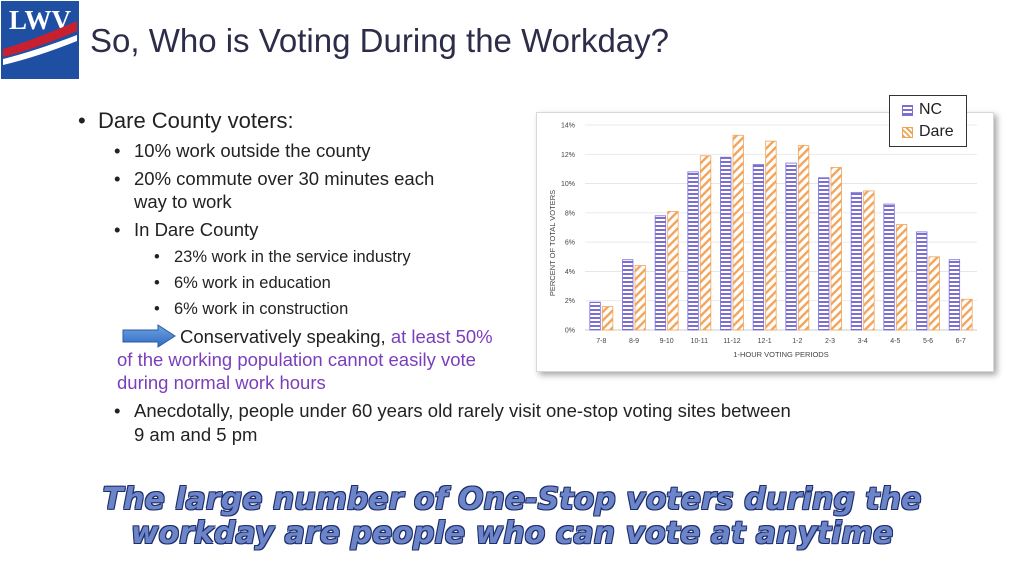  What do you see at coordinates (907, 132) in the screenshot?
I see `legend-swatch-dare` at bounding box center [907, 132].